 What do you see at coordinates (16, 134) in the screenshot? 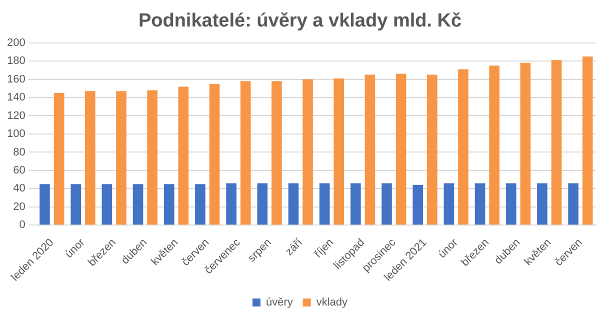
I see `y-tick-label: 100` at bounding box center [16, 134].